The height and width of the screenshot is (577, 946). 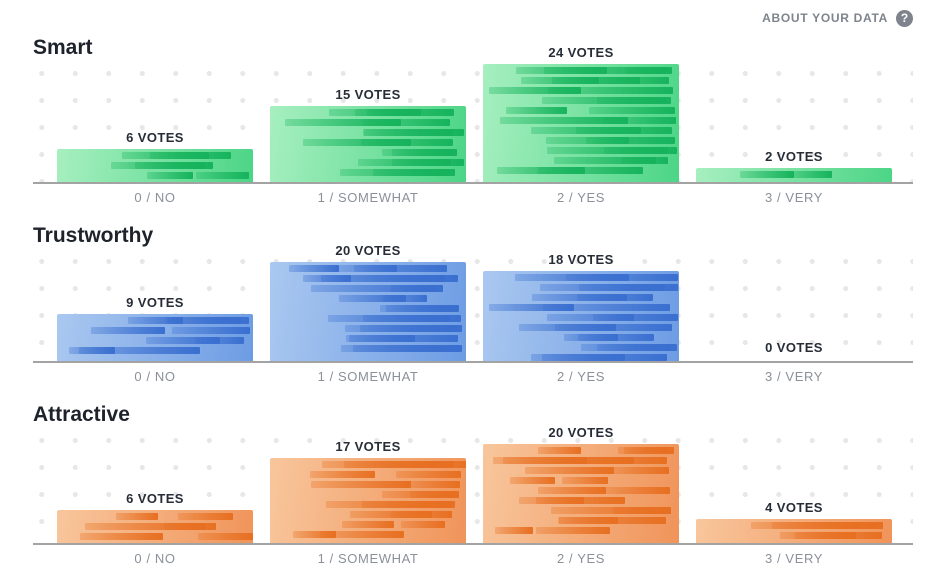 What do you see at coordinates (794, 156) in the screenshot?
I see `vote-count-label: 2 VOTES` at bounding box center [794, 156].